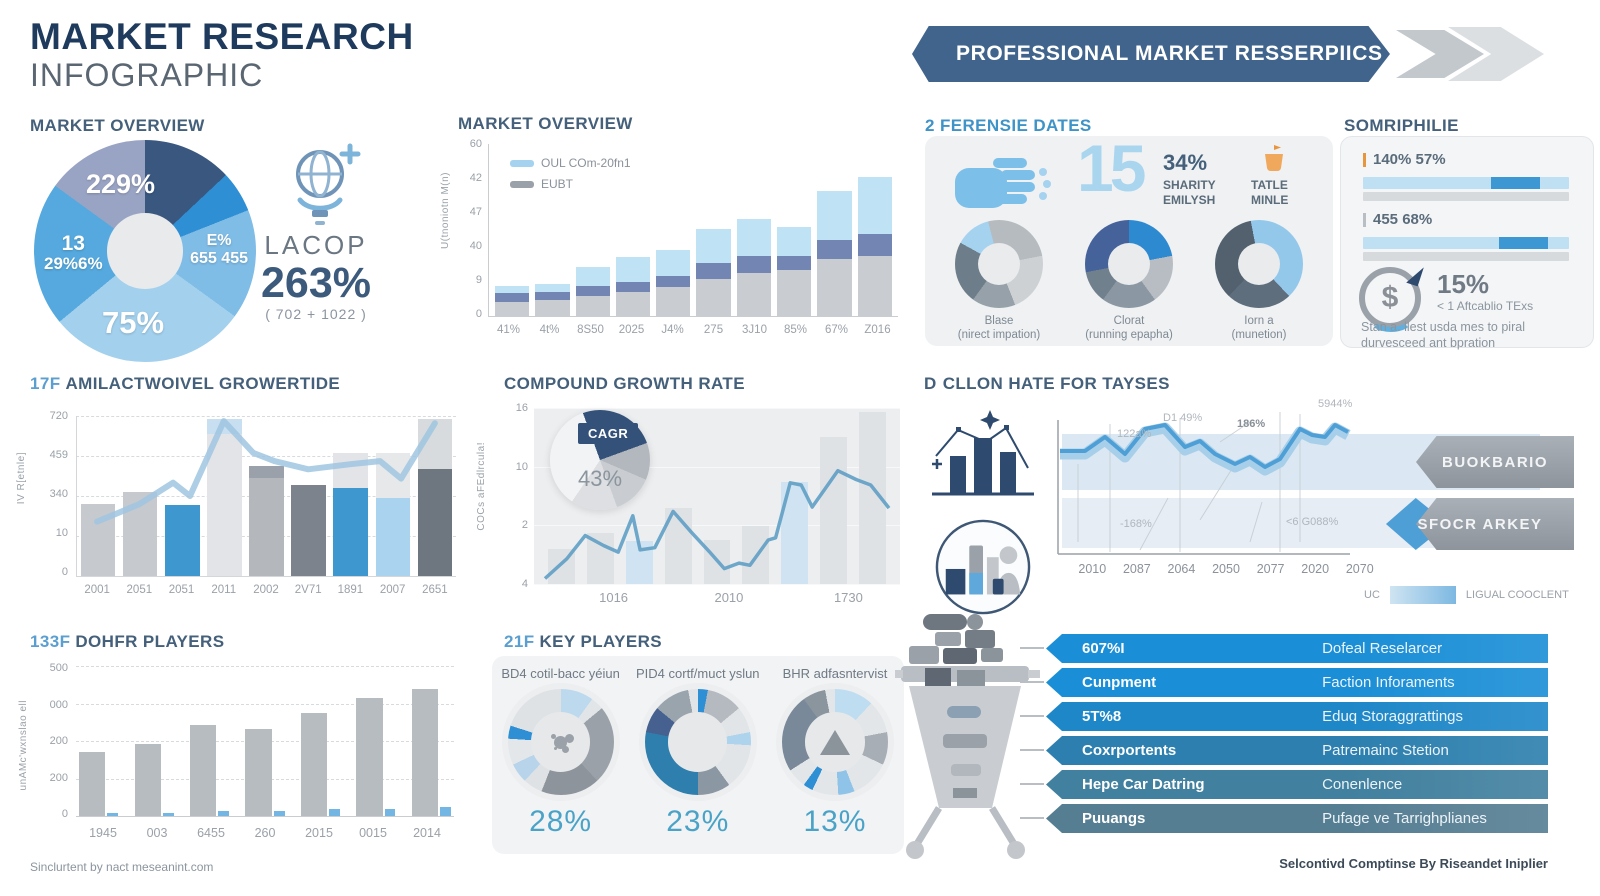 The width and height of the screenshot is (1600, 896). I want to click on x-tick: 2015, so click(319, 833).